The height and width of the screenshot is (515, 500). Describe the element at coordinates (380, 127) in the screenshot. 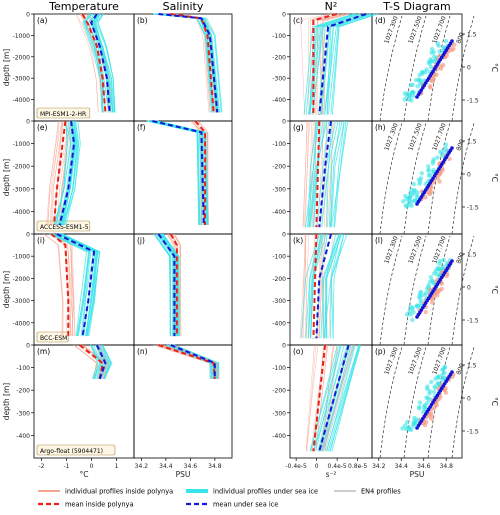

I see `panel-letter: (h)` at that location.